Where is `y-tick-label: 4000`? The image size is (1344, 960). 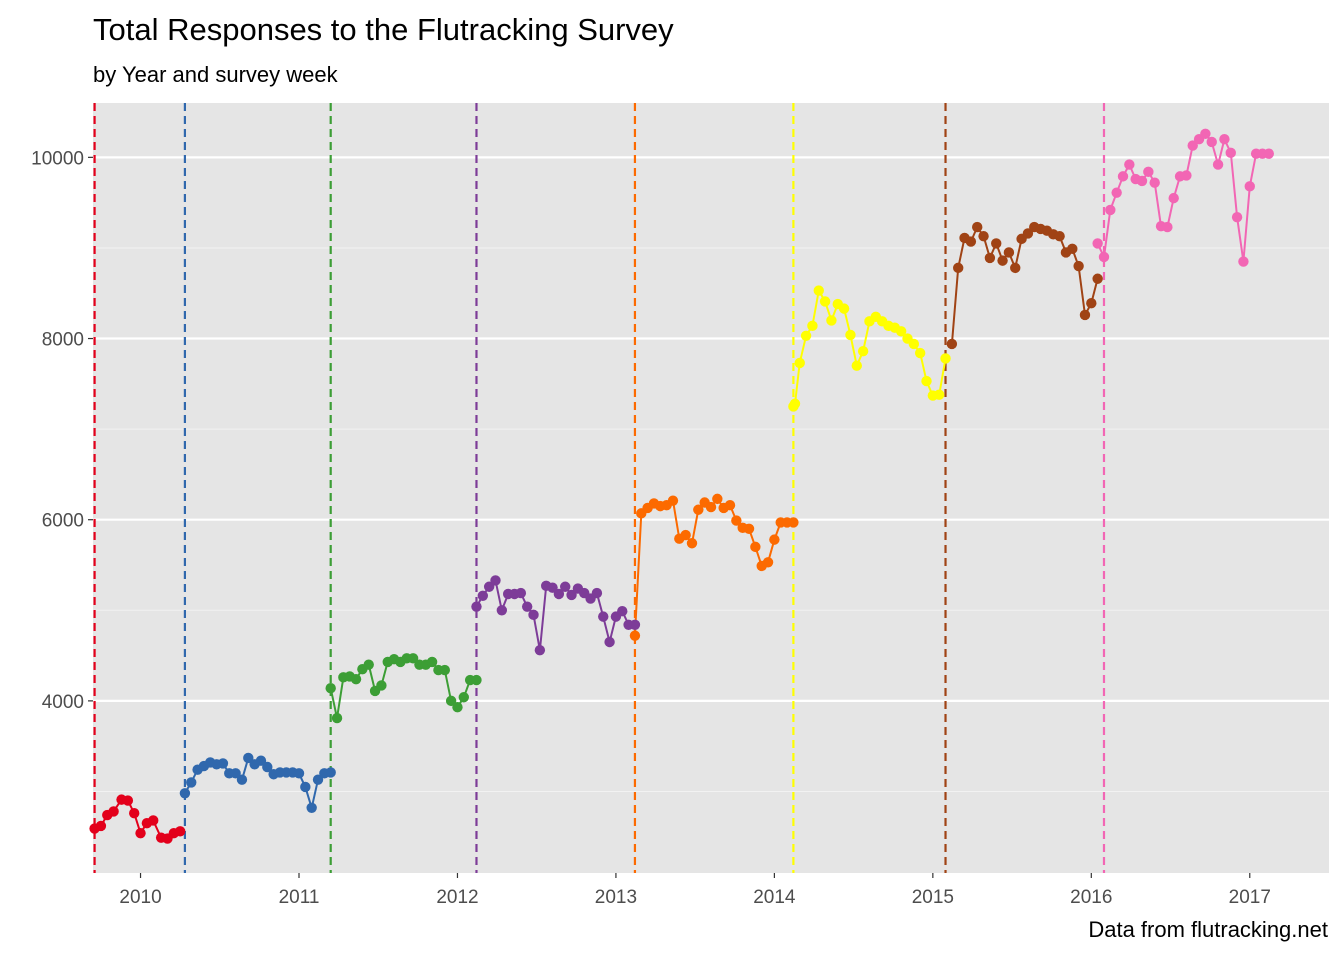 y-tick-label: 4000 is located at coordinates (63, 702).